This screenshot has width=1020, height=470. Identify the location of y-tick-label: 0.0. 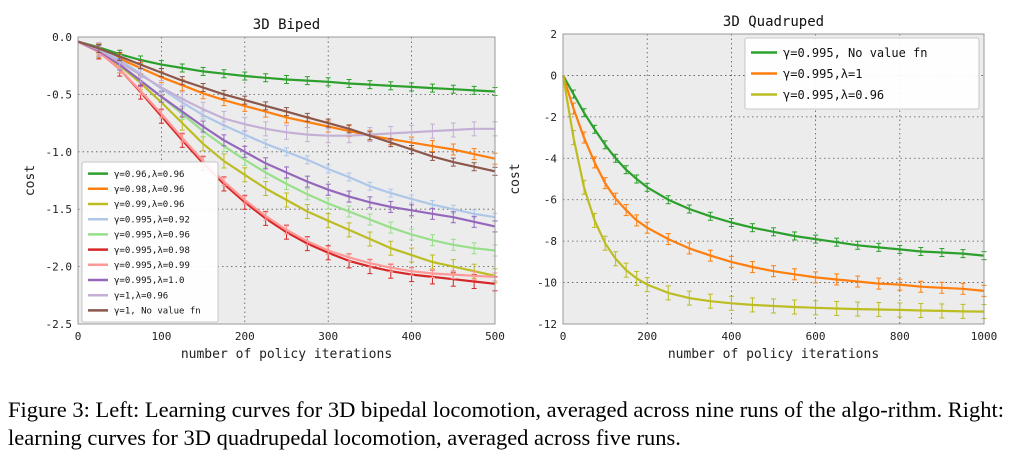
(62, 37).